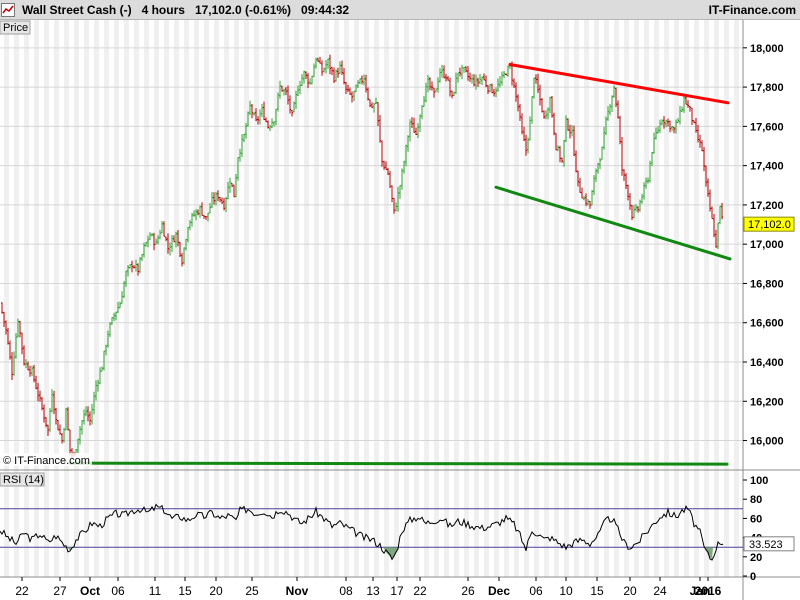 The height and width of the screenshot is (600, 800). What do you see at coordinates (499, 591) in the screenshot?
I see `date-axis-label: Dec` at bounding box center [499, 591].